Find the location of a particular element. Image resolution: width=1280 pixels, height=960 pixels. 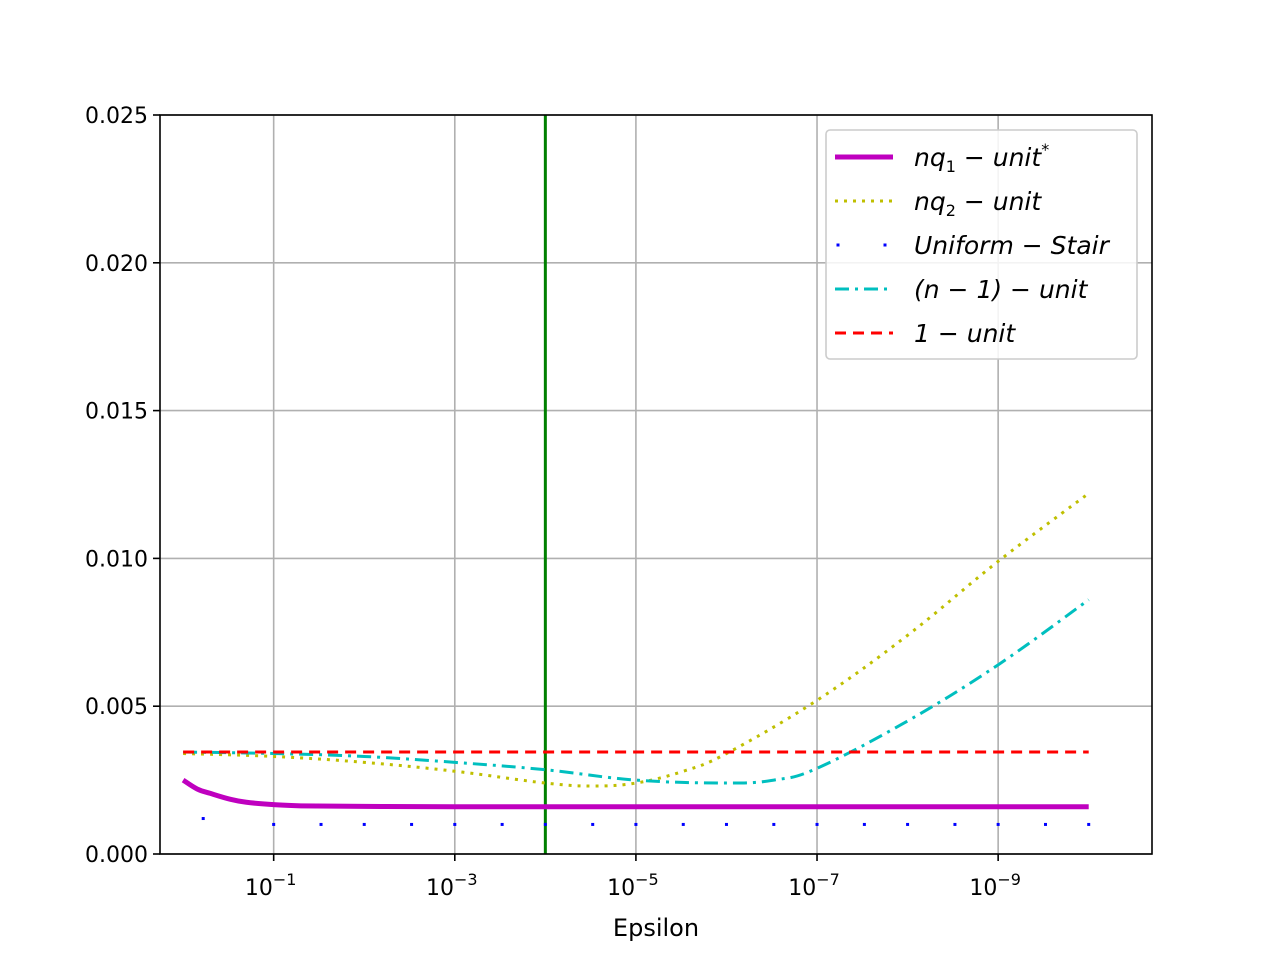

y-tick-label: 0.005 is located at coordinates (116, 707).